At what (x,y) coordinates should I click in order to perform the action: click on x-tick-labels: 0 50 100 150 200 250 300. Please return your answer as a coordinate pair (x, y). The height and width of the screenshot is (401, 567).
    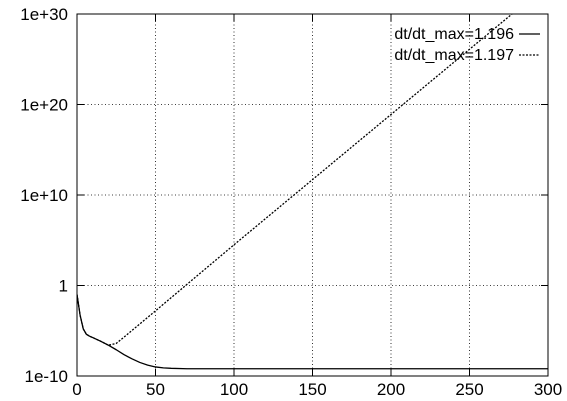
    Looking at the image, I should click on (317, 389).